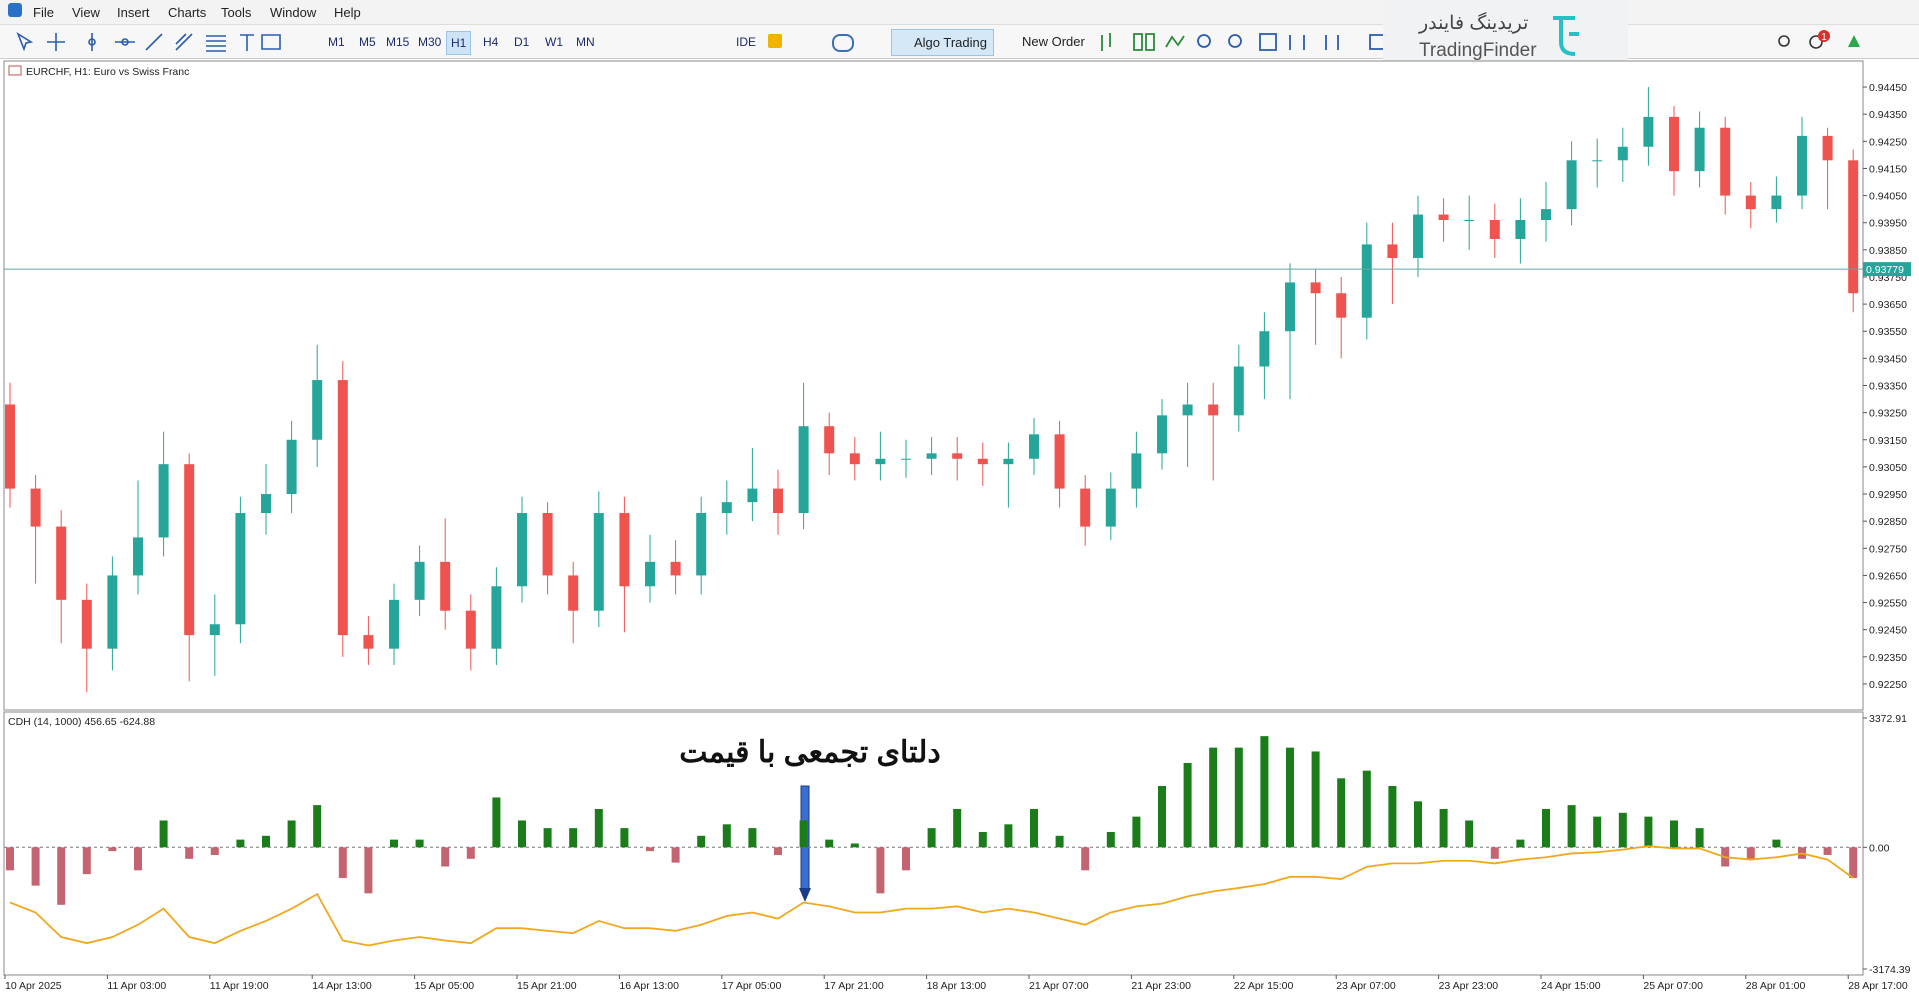 The image size is (1919, 996). Describe the element at coordinates (809, 752) in the screenshot. I see `annotation: دلتای تجمعی با قیمت` at that location.